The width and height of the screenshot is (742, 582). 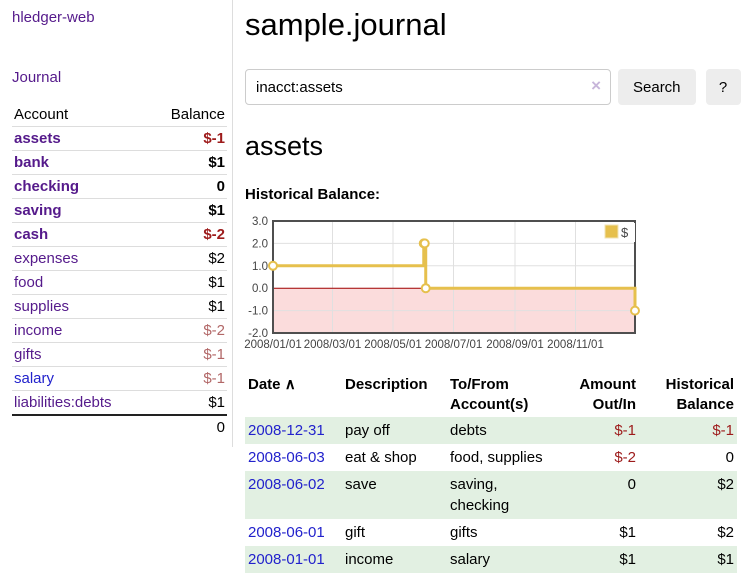 I want to click on sort-ascending-icon: ∧, so click(x=290, y=384).